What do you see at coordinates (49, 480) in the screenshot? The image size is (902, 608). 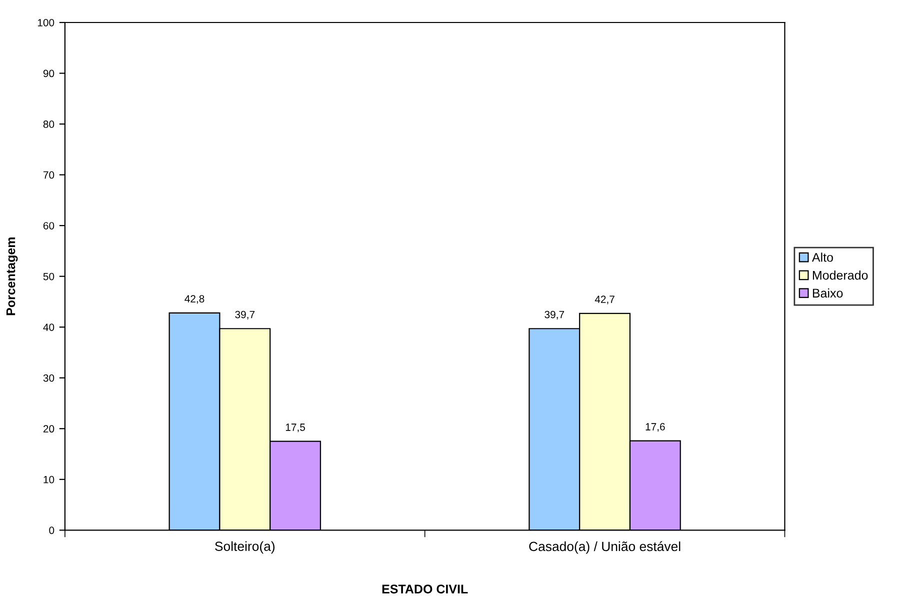 I see `y-tick-label: 10` at bounding box center [49, 480].